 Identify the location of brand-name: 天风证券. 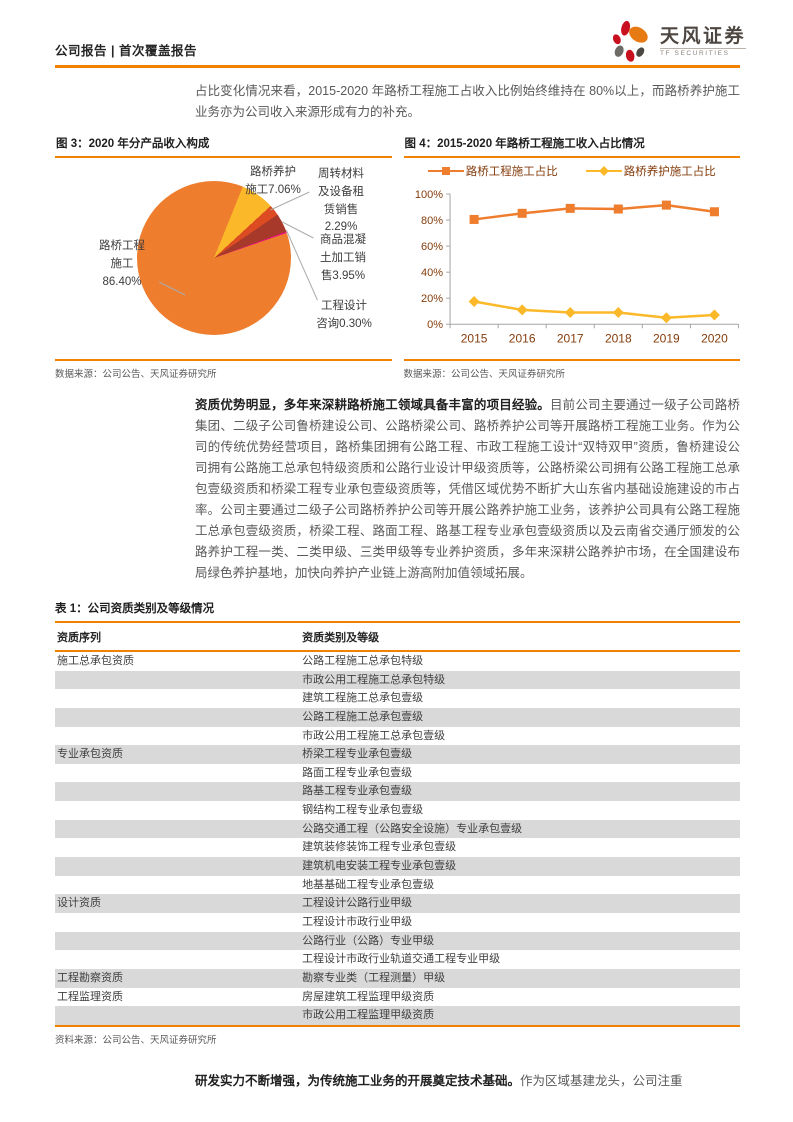
(702, 37).